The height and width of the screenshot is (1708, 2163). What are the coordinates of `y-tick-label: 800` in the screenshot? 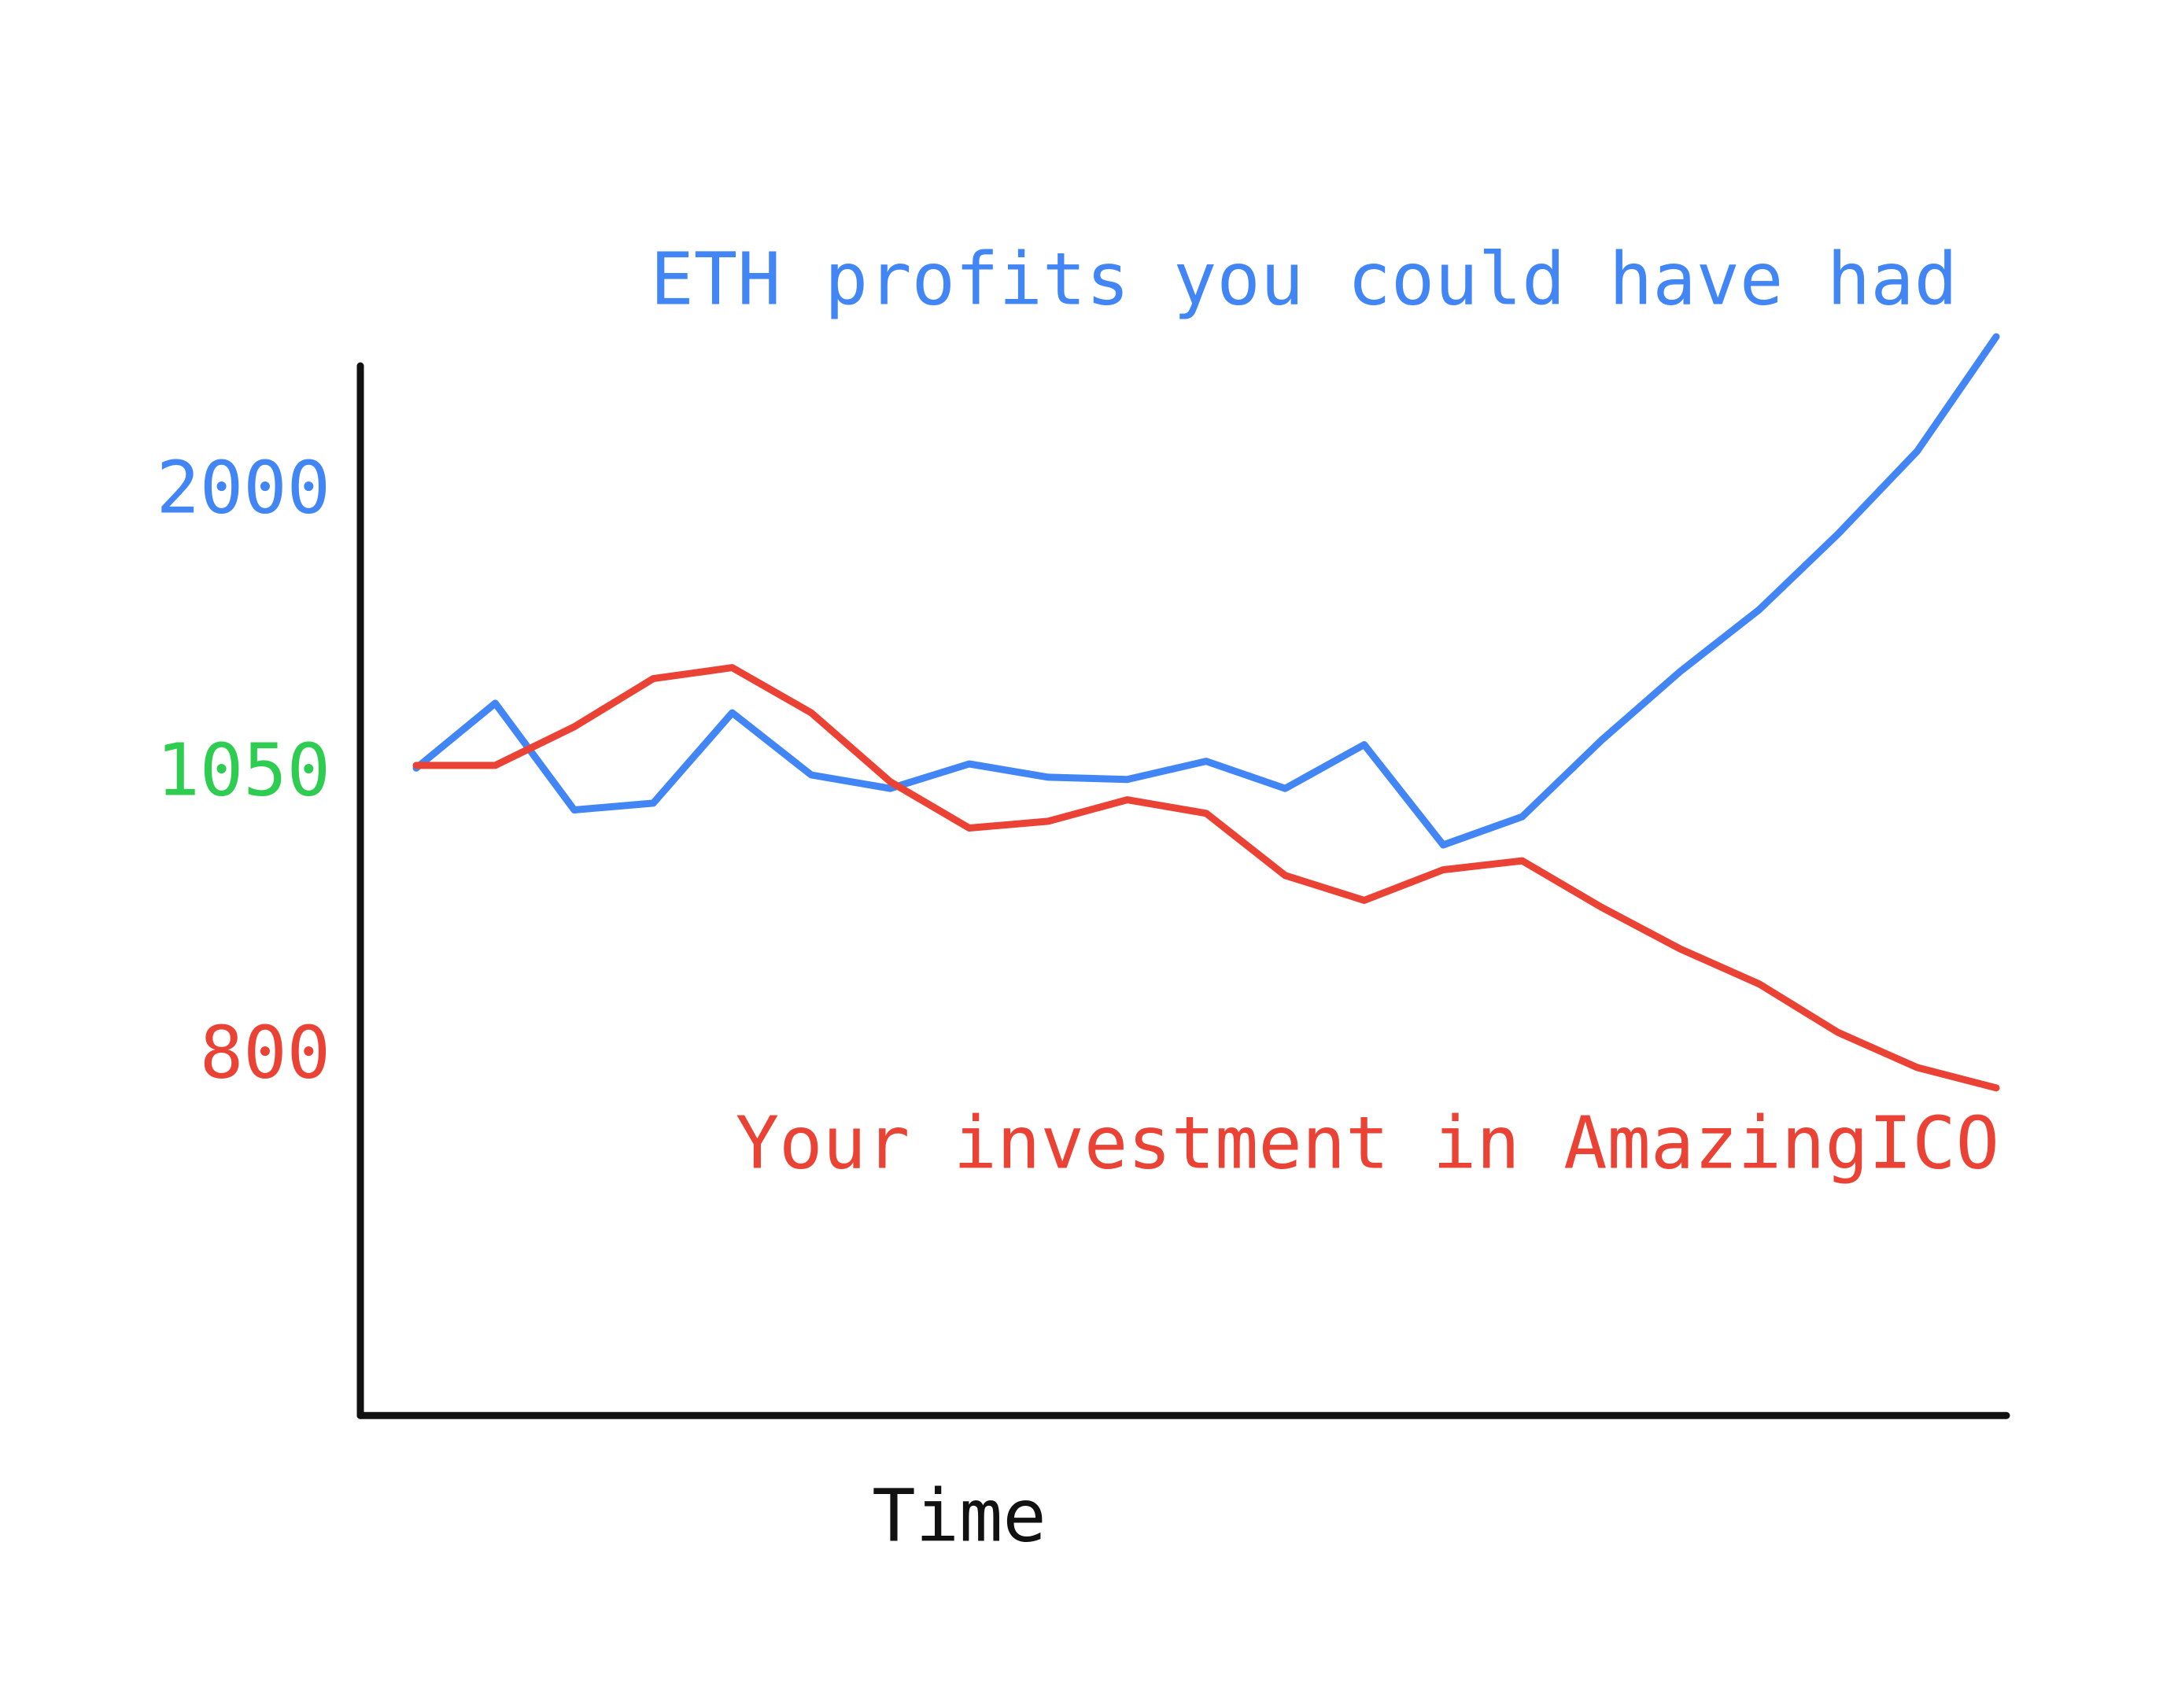 It's located at (265, 1052).